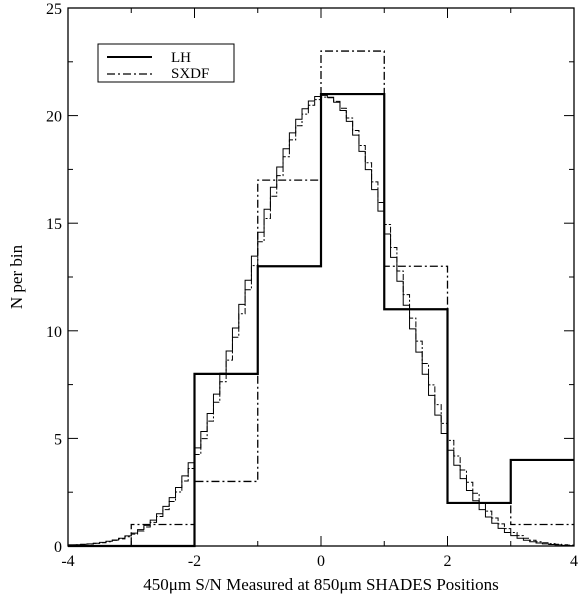  Describe the element at coordinates (54, 117) in the screenshot. I see `y-tick-label: 20` at that location.